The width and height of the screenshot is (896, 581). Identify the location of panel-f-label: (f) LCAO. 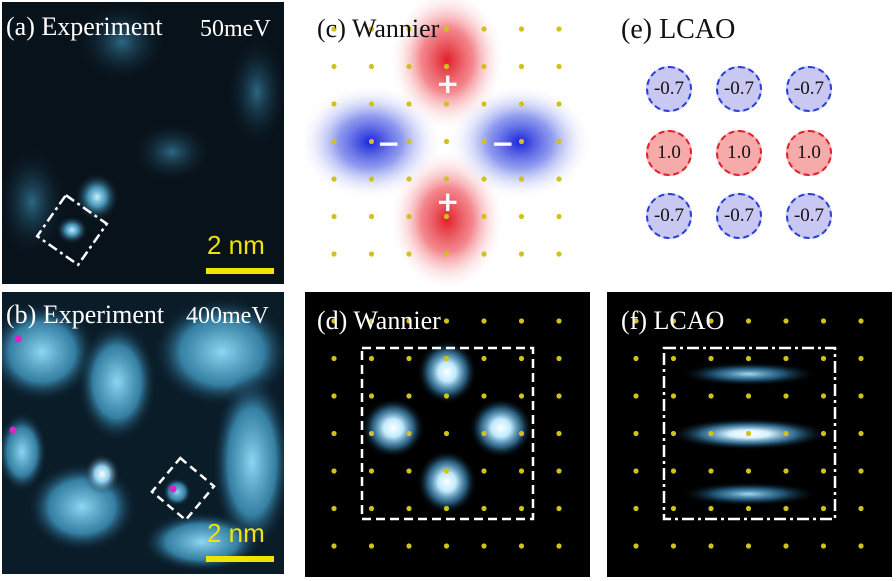
(673, 320).